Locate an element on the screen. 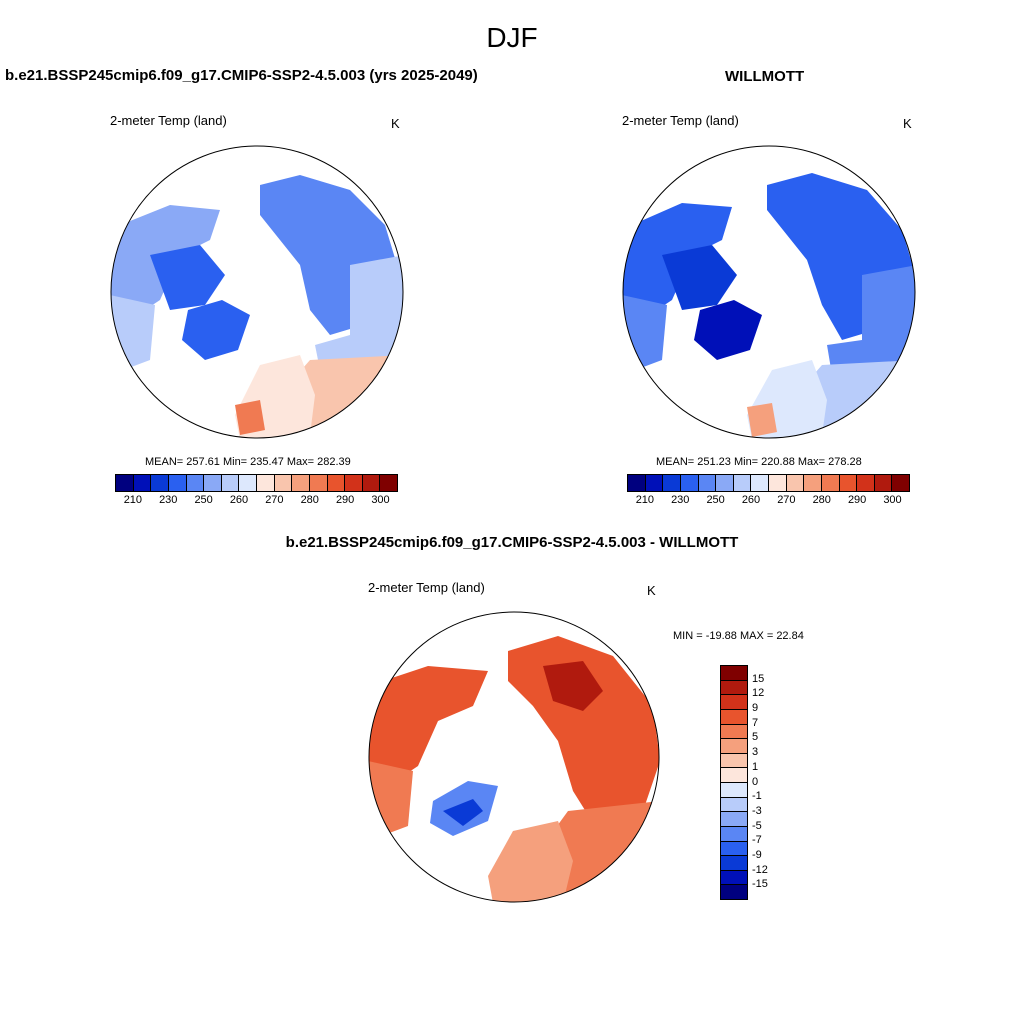 The image size is (1024, 1024). panel-1-colorbar is located at coordinates (256, 483).